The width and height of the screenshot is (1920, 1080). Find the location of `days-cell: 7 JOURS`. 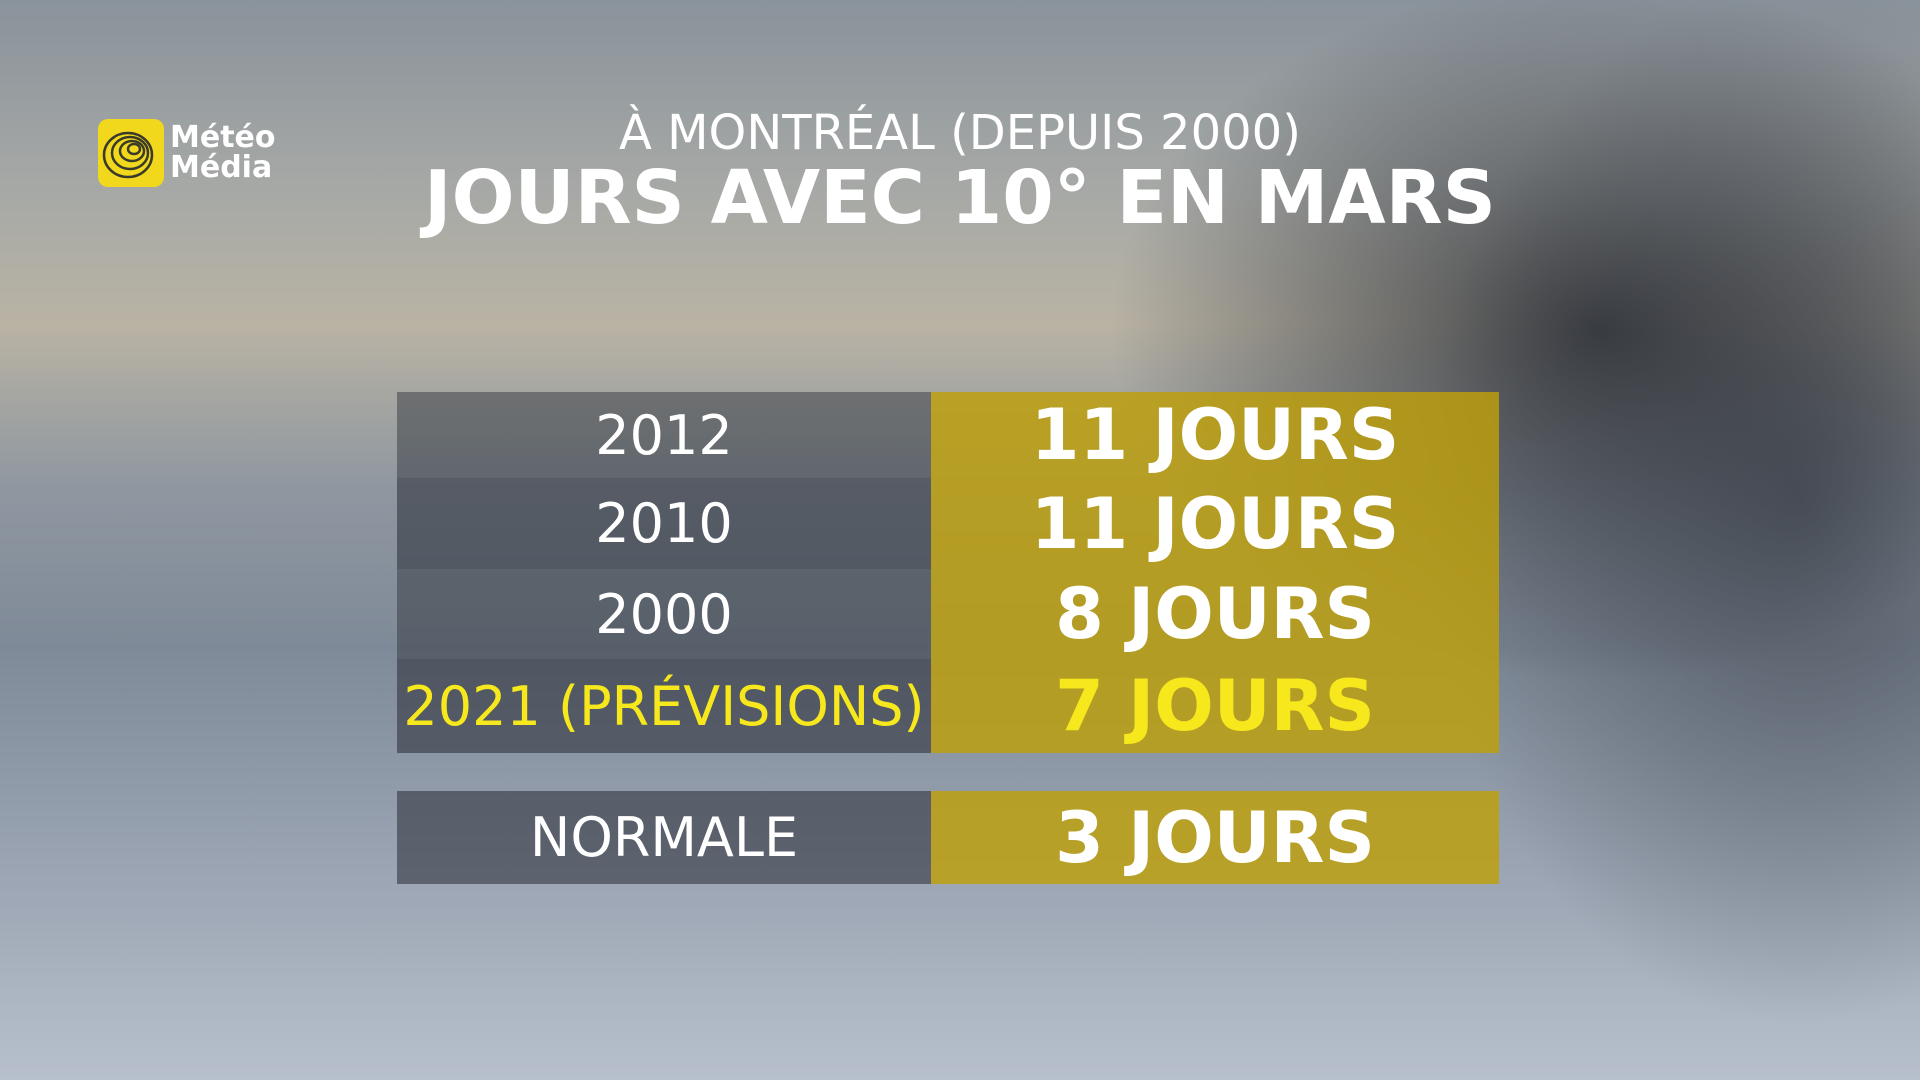

days-cell: 7 JOURS is located at coordinates (1215, 706).